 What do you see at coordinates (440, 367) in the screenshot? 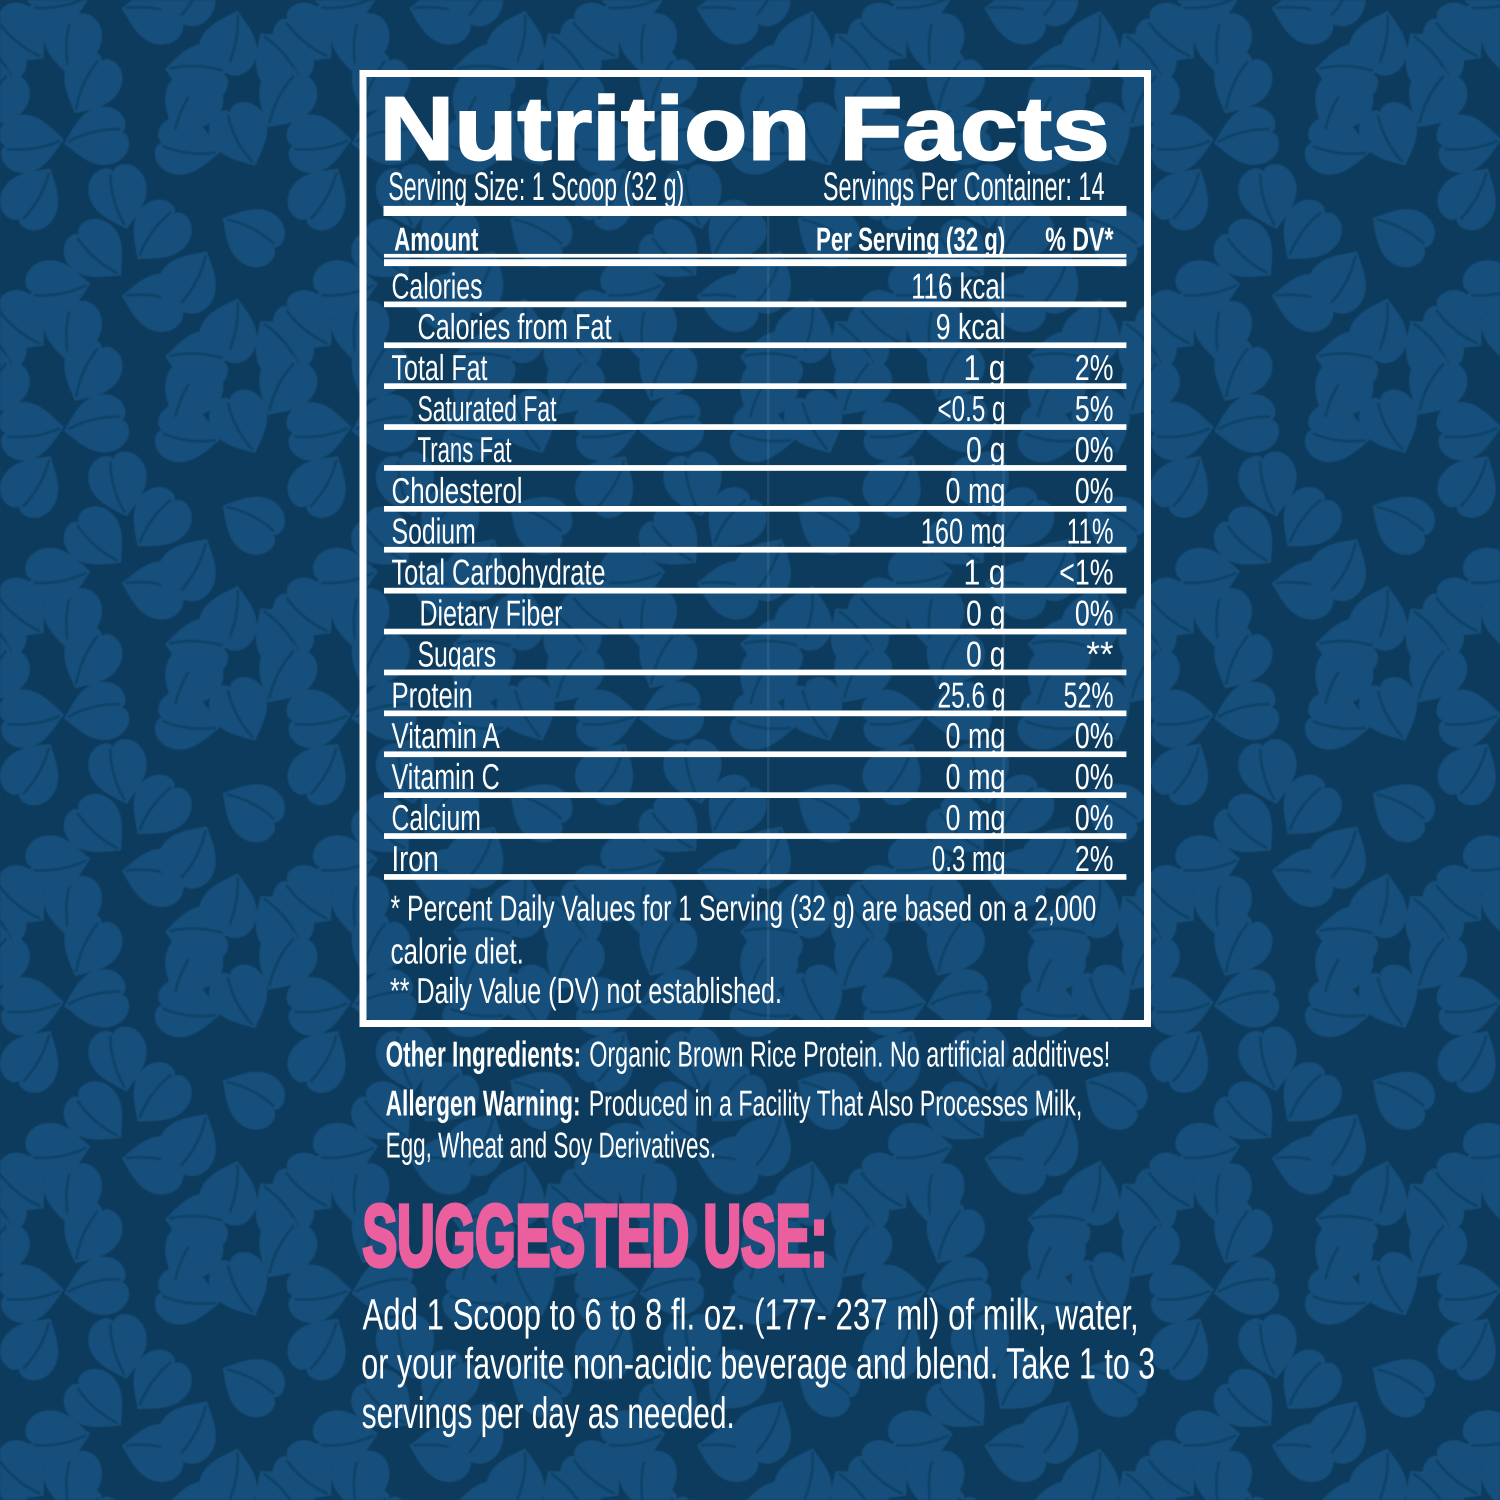
I see `svg-text: Total Fat` at bounding box center [440, 367].